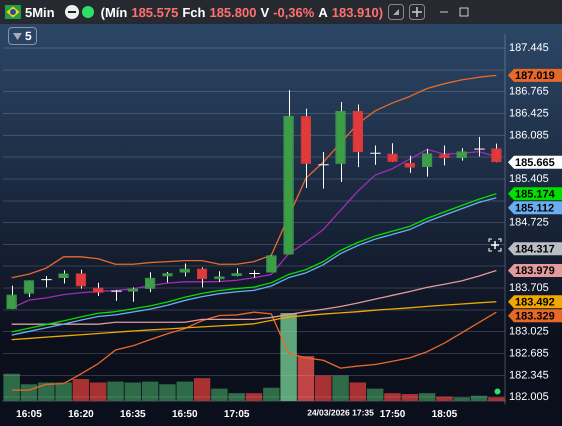  Describe the element at coordinates (242, 12) in the screenshot. I see `text: (Mín 185.575 Fch 185.800 V -0,36% A 183.910)` at that location.